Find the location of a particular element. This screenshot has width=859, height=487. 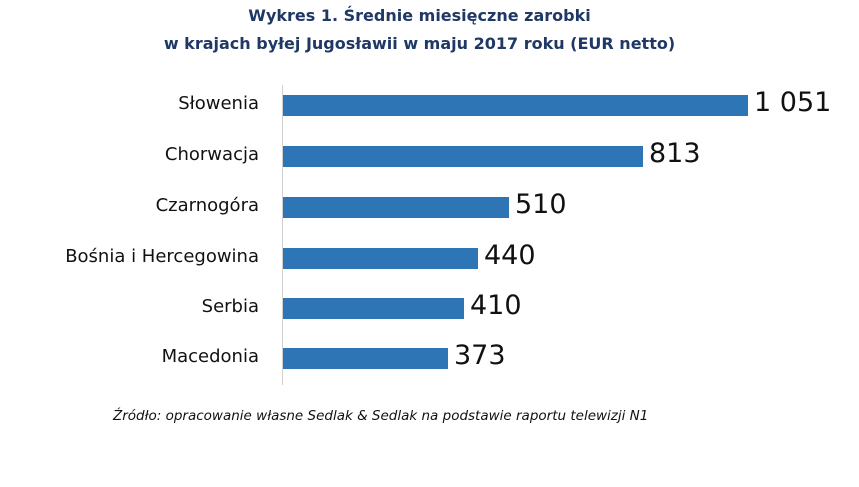

bar-row: Chorwacja 813 is located at coordinates (429, 153).